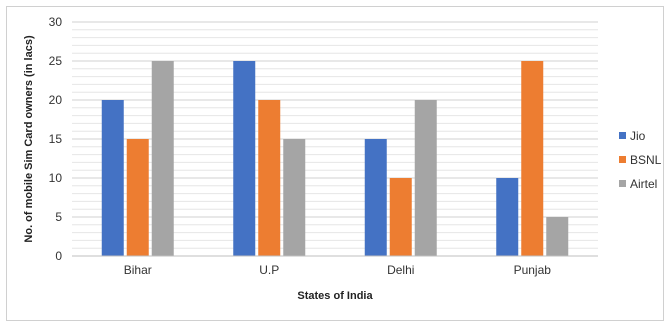 This screenshot has width=667, height=322. I want to click on bar-bsnl-up, so click(269, 178).